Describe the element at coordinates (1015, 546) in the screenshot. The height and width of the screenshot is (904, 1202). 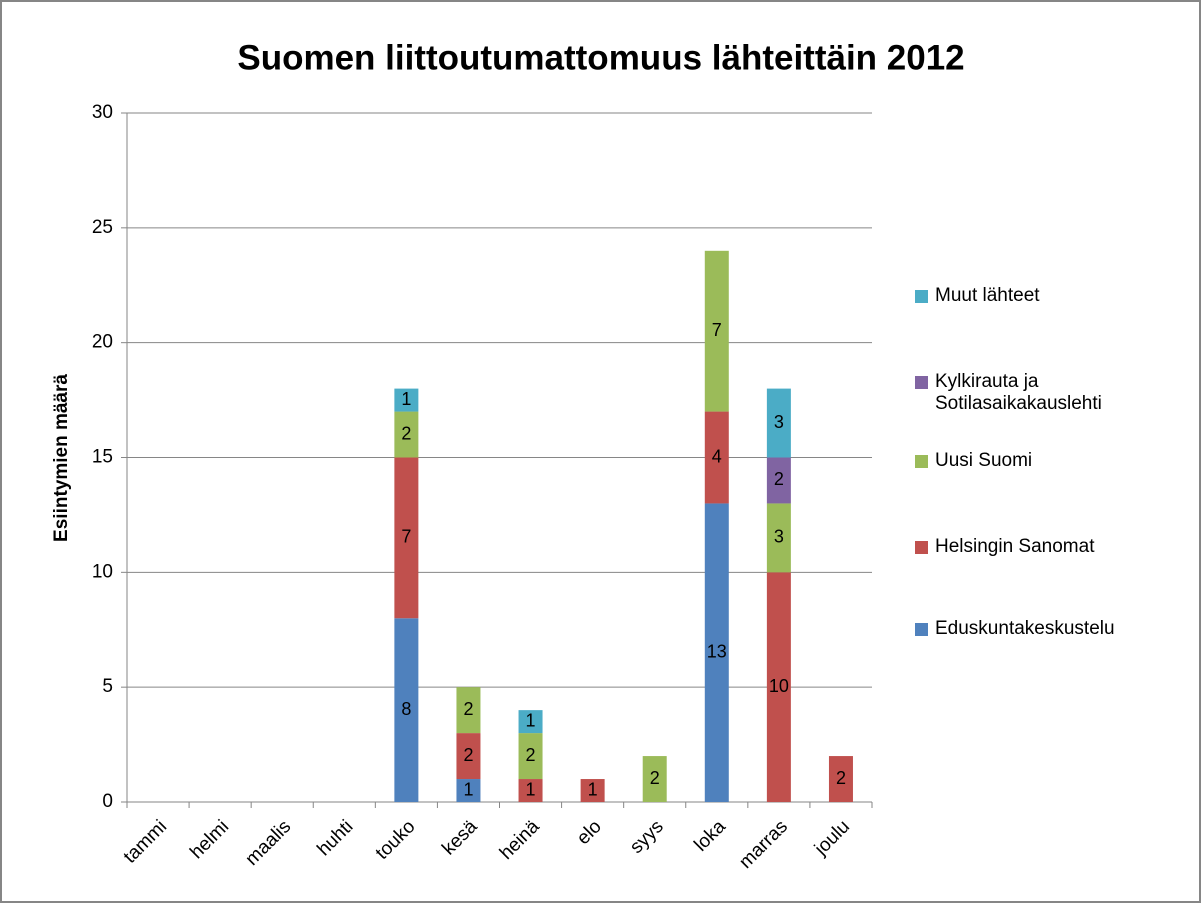
I see `legend-label: Helsingin Sanomat` at that location.